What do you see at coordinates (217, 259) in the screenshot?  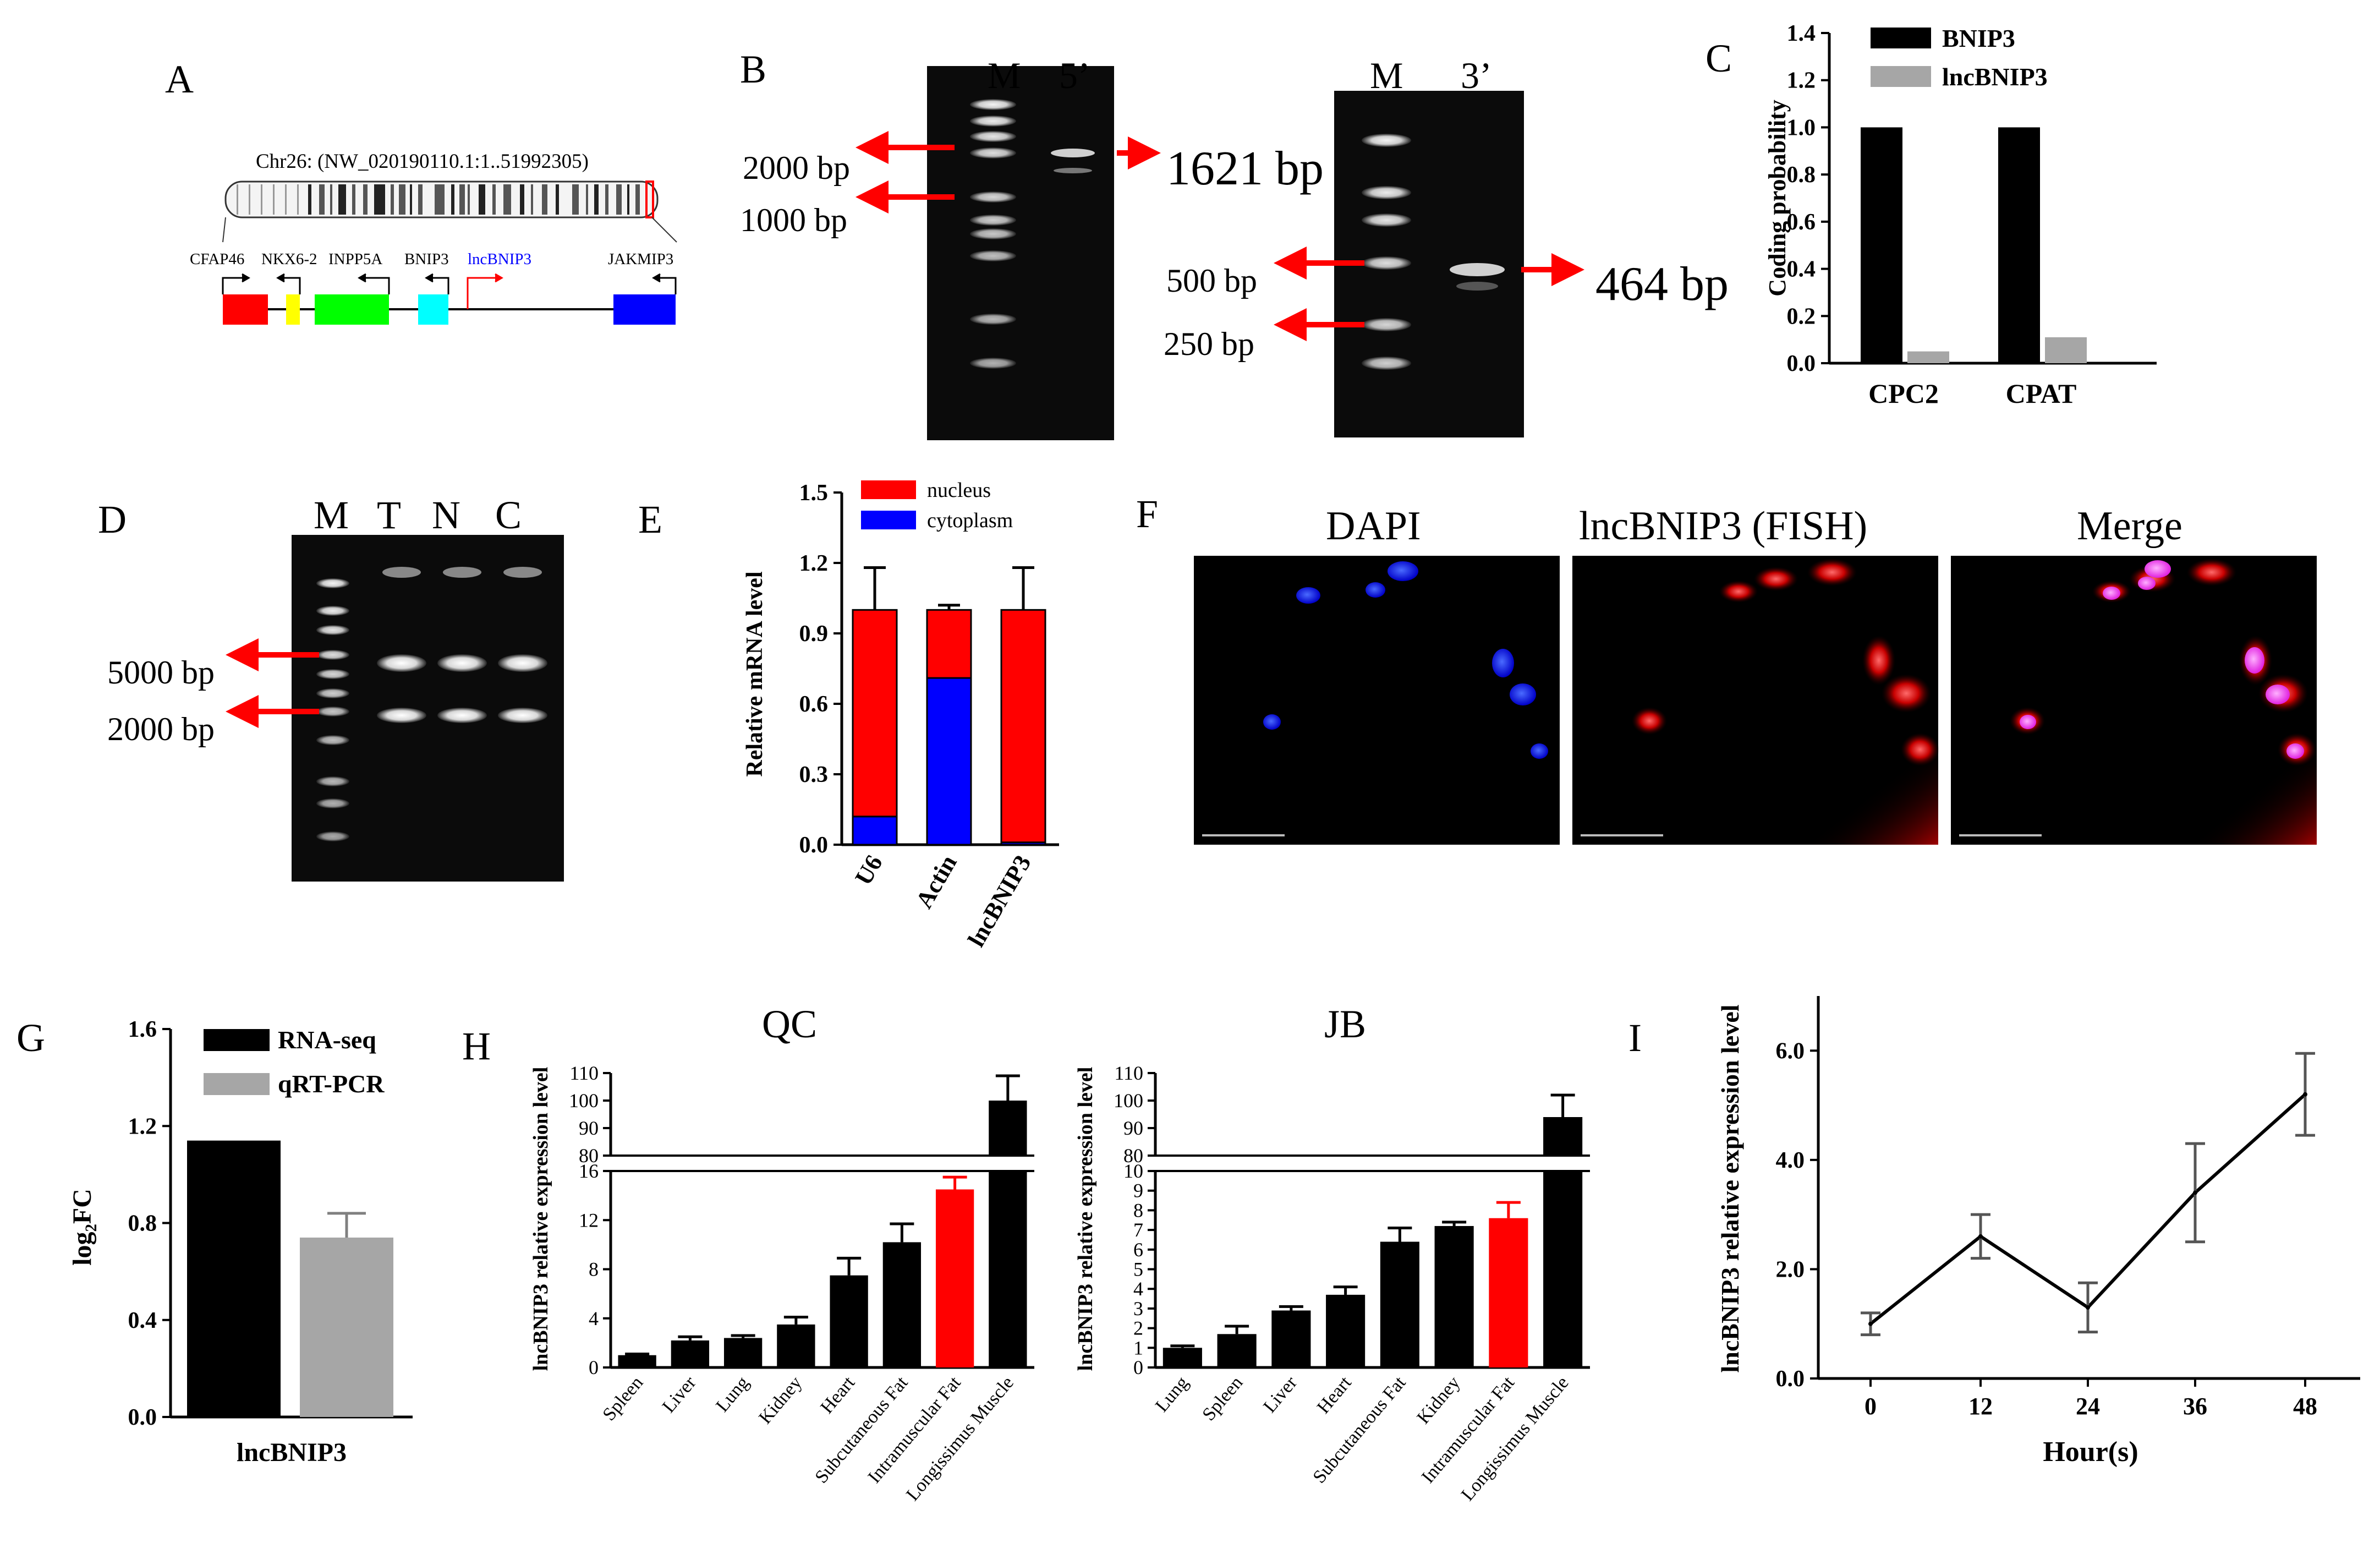 I see `gene-label-cfap46: CFAP46` at bounding box center [217, 259].